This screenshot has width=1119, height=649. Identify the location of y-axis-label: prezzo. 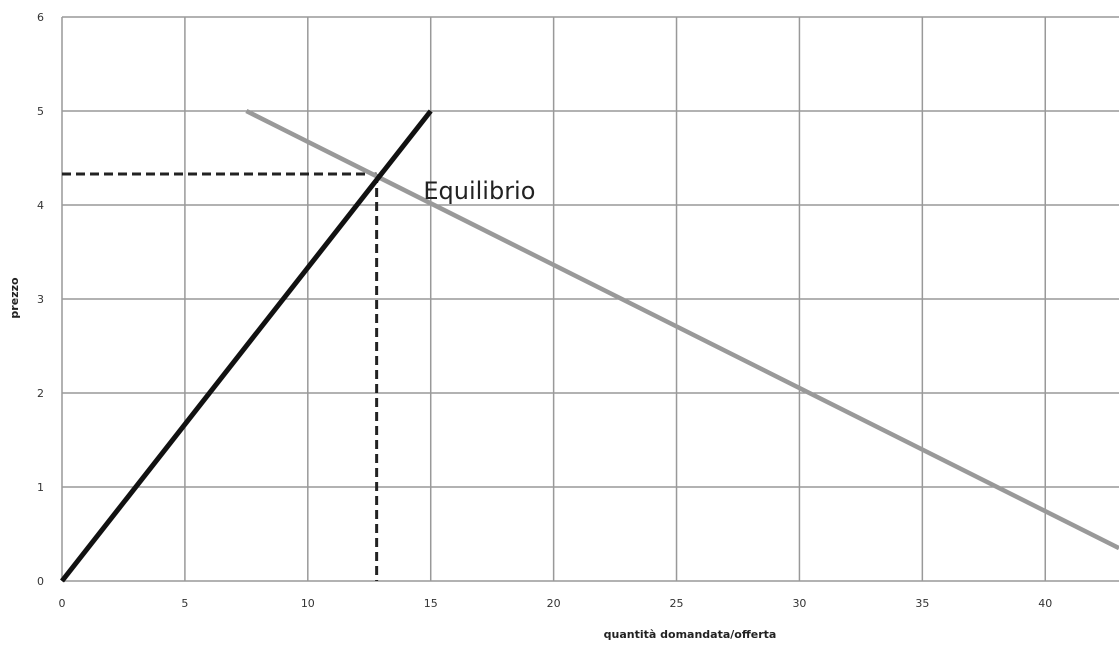
(14, 298).